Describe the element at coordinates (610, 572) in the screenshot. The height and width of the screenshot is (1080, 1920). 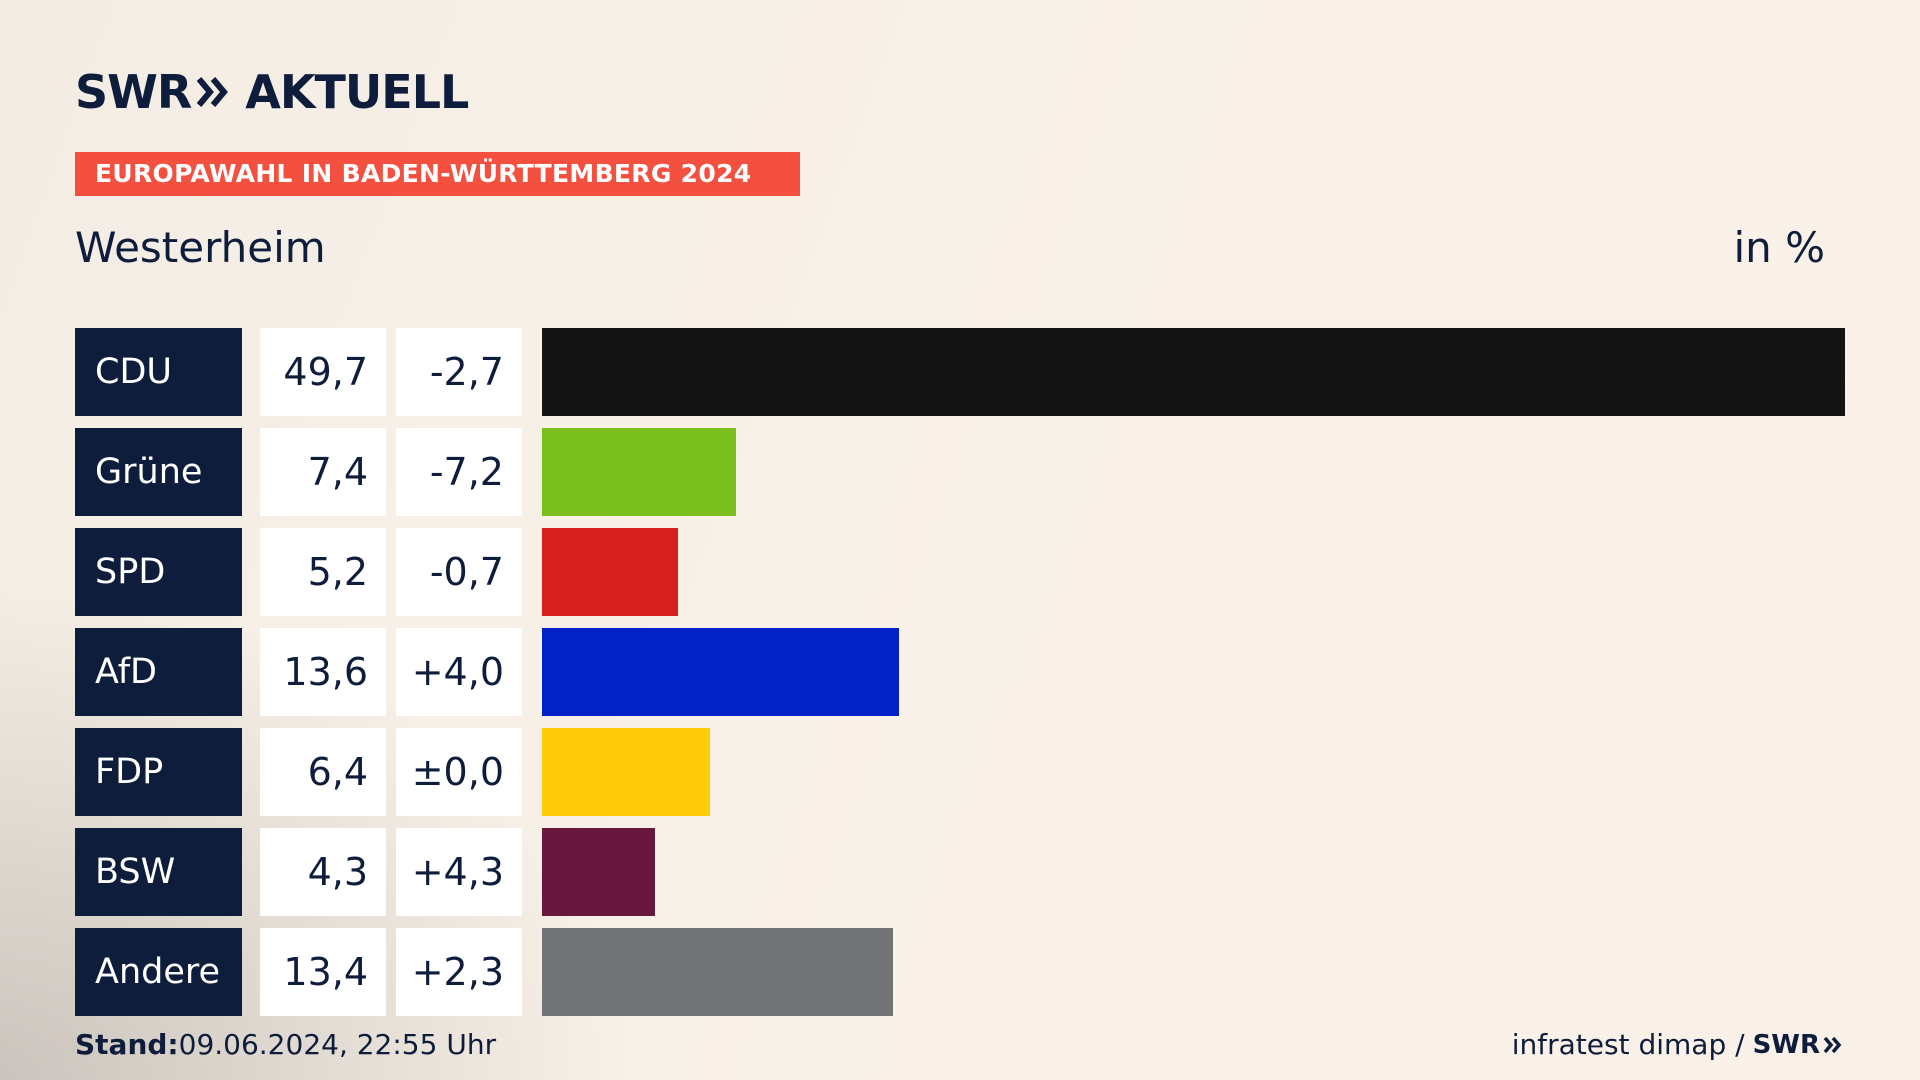
I see `bar-spd` at that location.